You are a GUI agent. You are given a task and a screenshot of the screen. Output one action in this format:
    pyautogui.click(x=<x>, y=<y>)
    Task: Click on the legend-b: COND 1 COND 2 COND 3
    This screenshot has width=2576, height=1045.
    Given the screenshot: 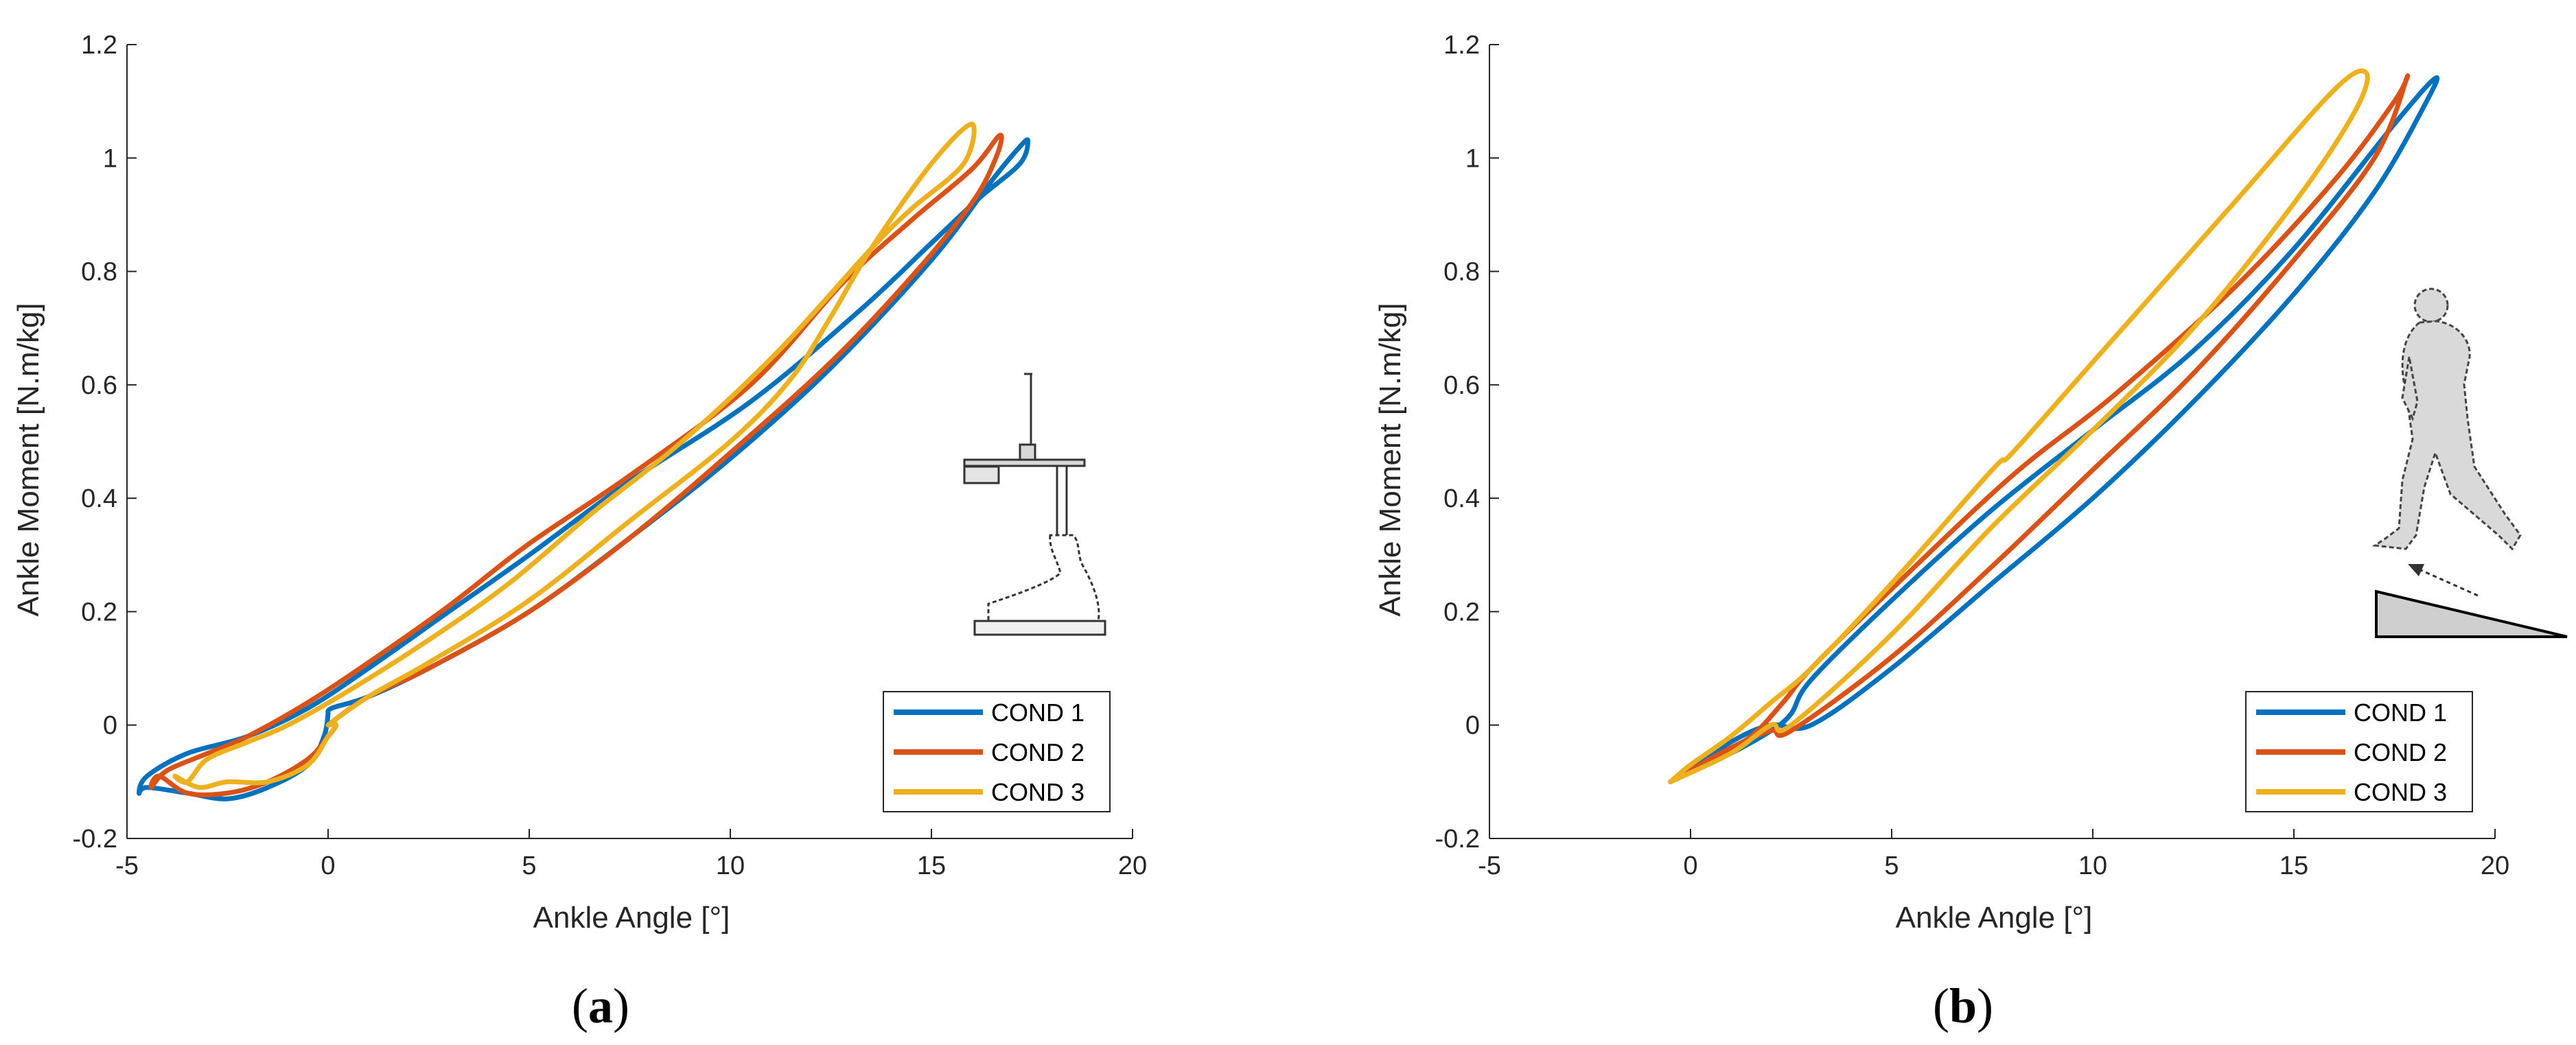 What is the action you would take?
    pyautogui.click(x=2359, y=751)
    